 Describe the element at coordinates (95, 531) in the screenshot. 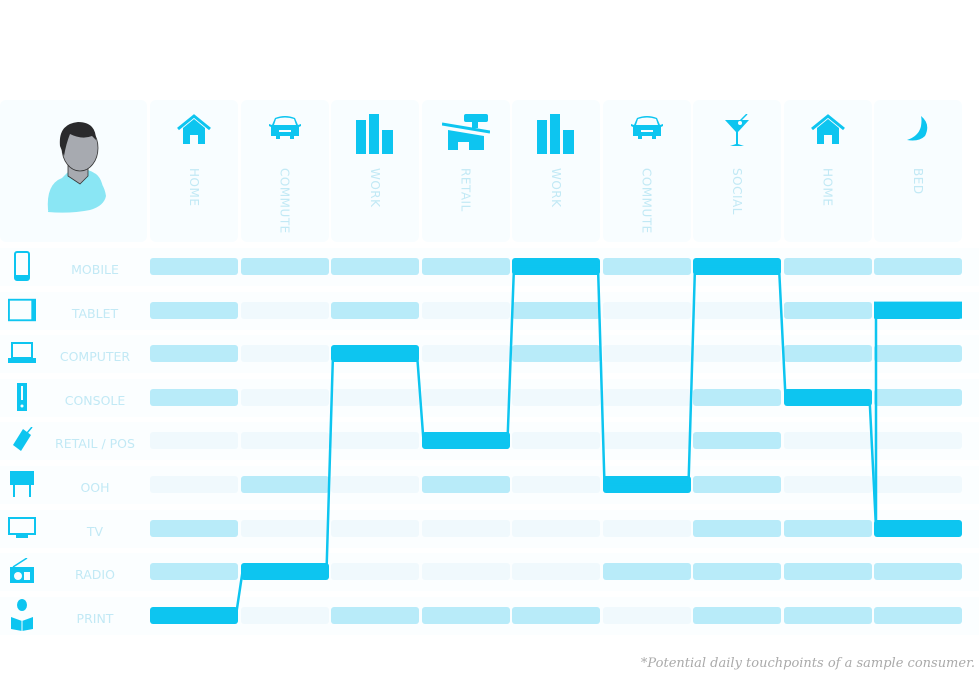

I see `row-label: TV` at that location.